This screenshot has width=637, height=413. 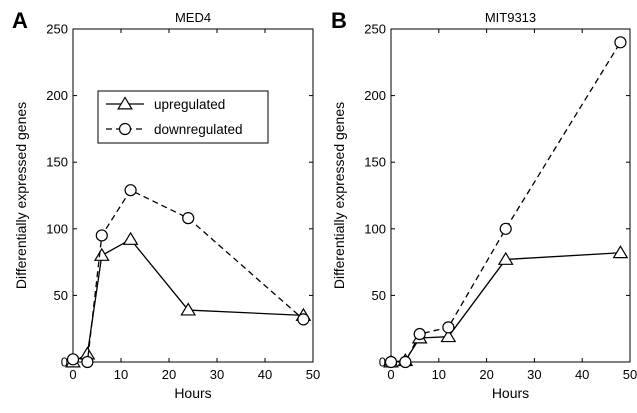 I want to click on legend-label: upregulated, so click(x=189, y=104).